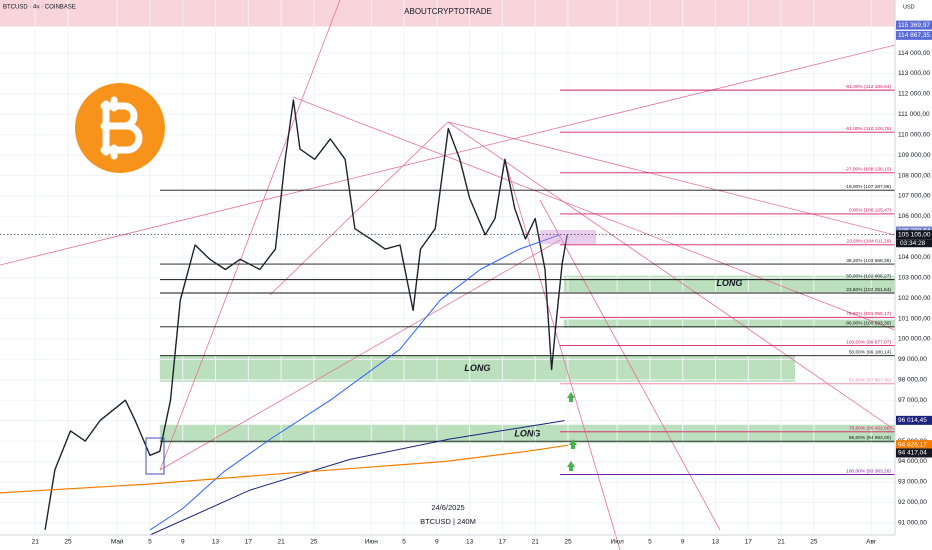  What do you see at coordinates (868, 170) in the screenshot?
I see `level-label: -27,00% (108 138,10)` at bounding box center [868, 170].